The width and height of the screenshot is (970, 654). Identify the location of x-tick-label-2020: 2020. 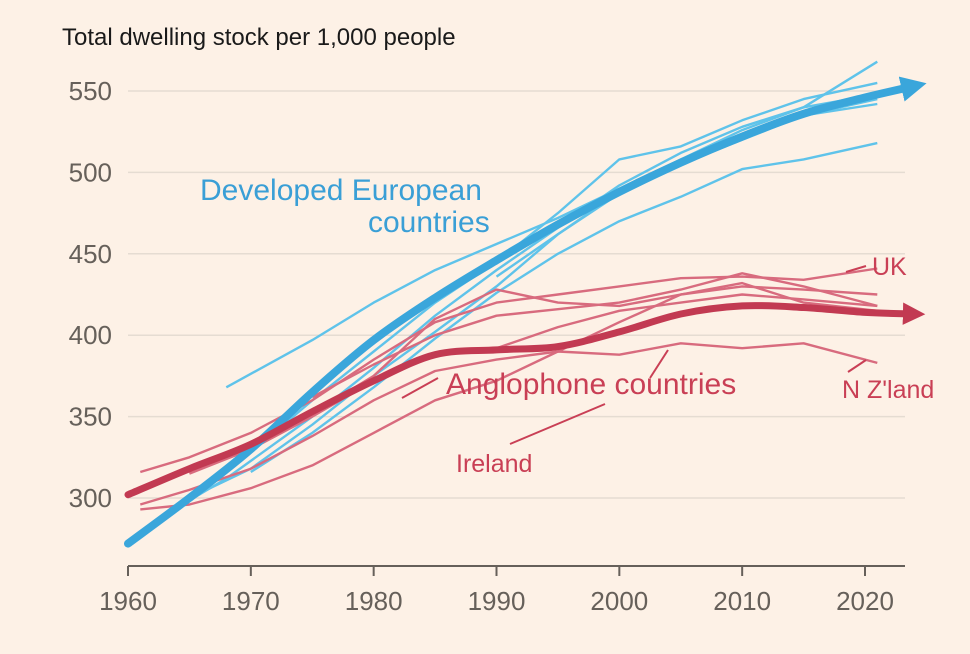
(865, 601).